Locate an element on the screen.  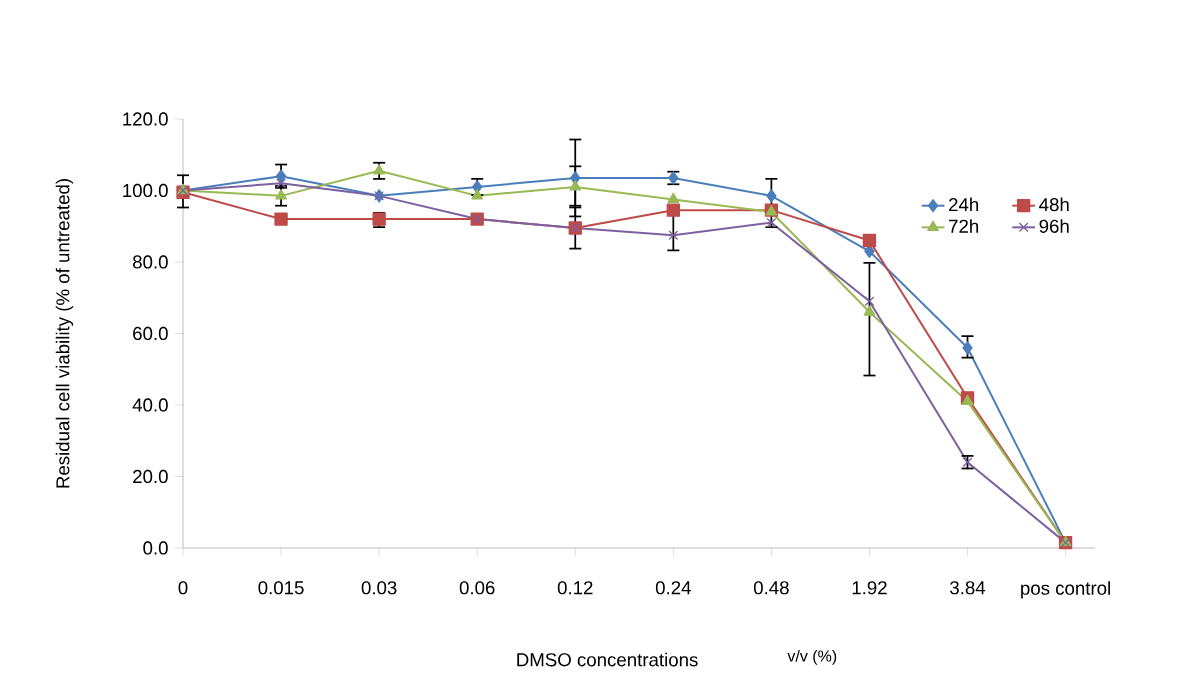
x-tick-label: 0.06 is located at coordinates (477, 588).